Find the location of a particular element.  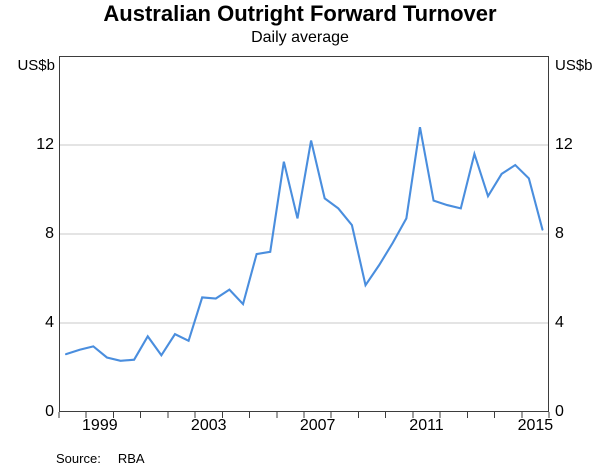

y-tick-label-left-0: 0 is located at coordinates (49, 411).